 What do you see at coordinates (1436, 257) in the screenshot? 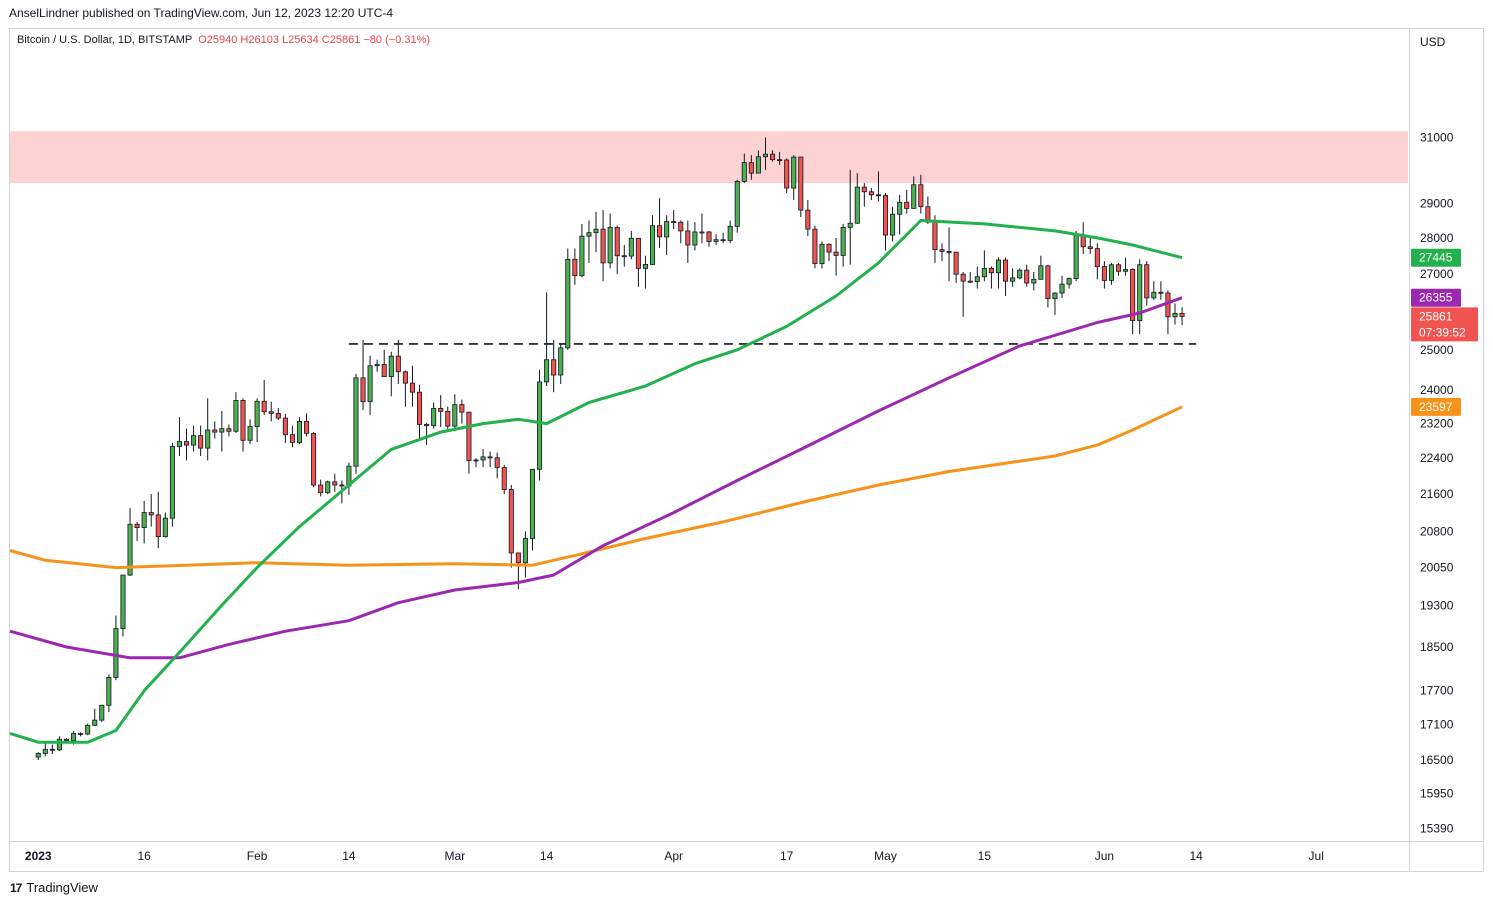
I see `price-tag: 27445` at bounding box center [1436, 257].